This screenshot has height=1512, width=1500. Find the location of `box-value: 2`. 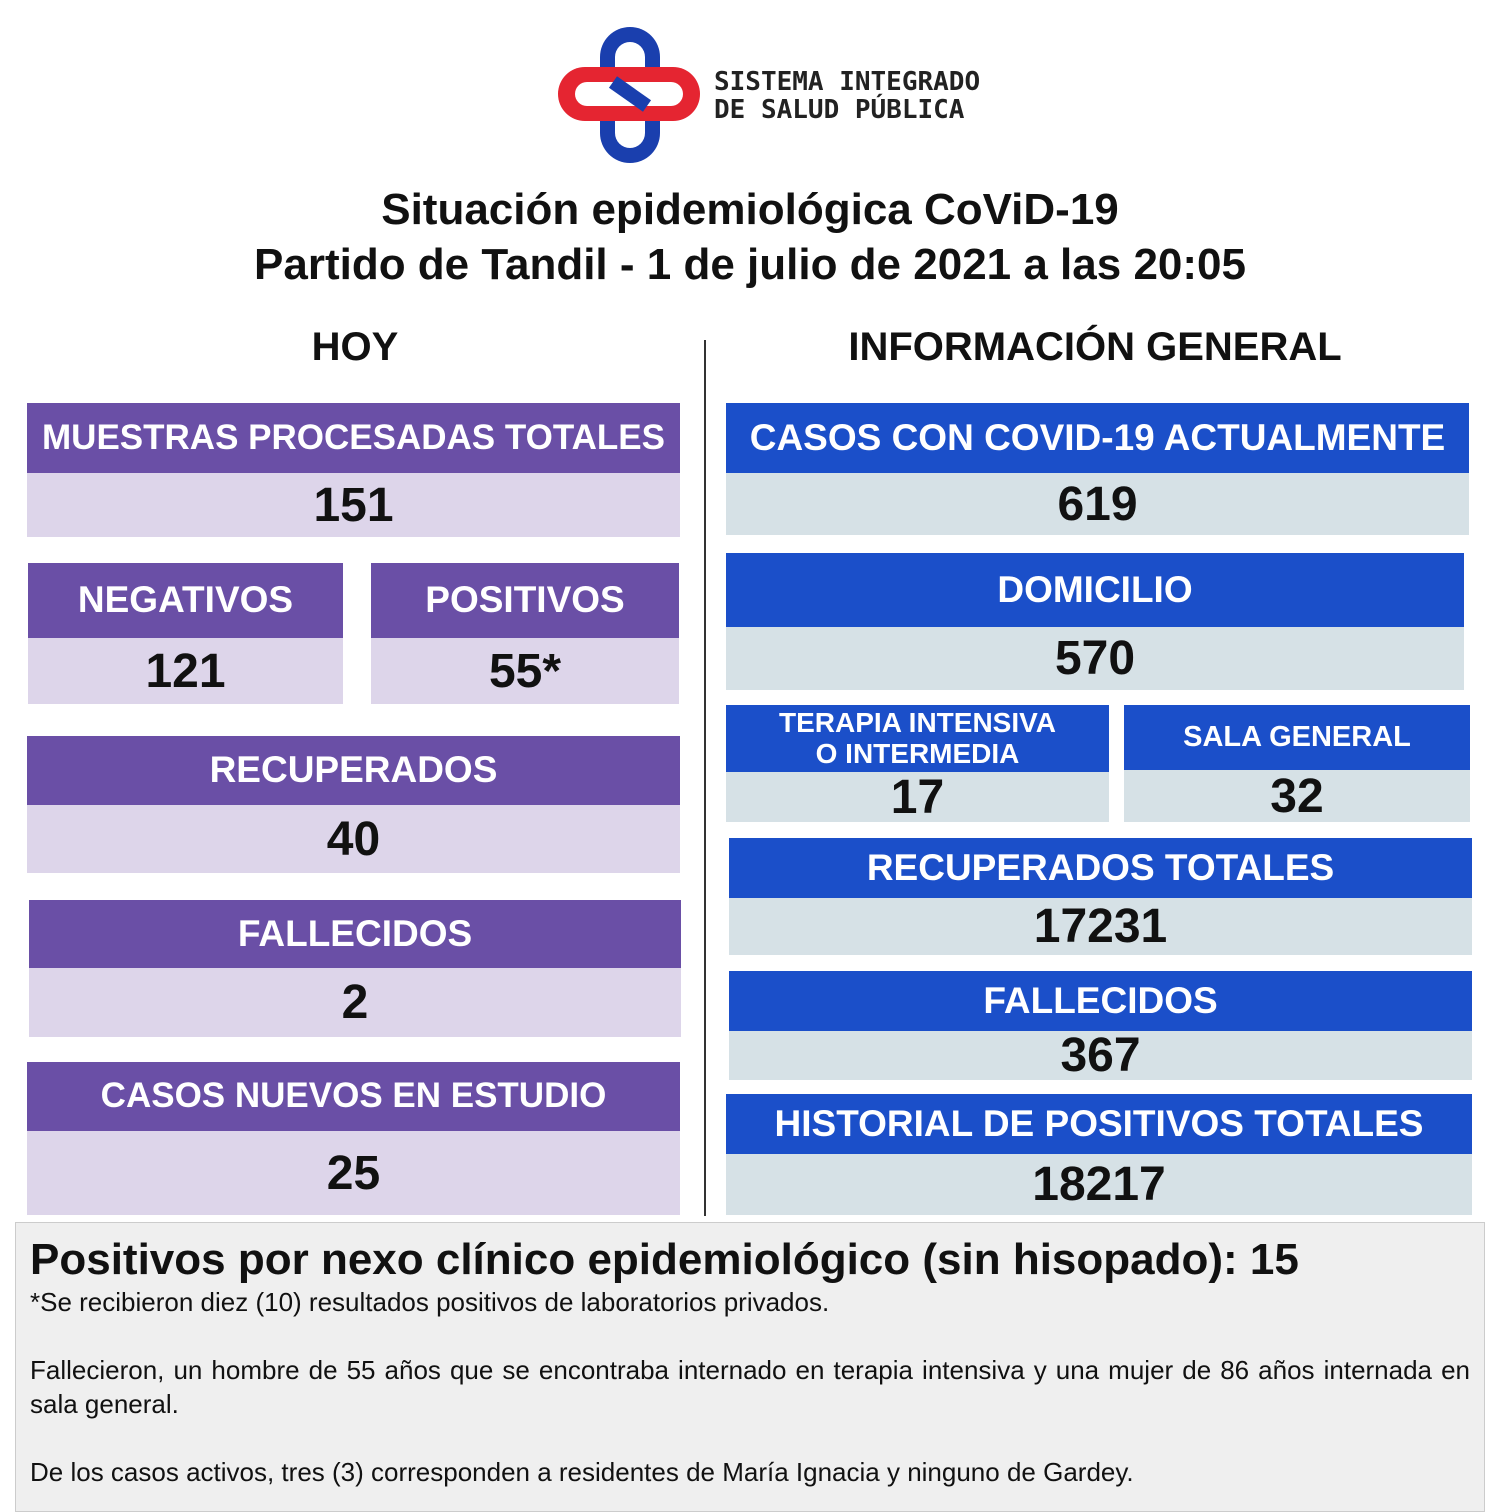

box-value: 2 is located at coordinates (355, 1002).